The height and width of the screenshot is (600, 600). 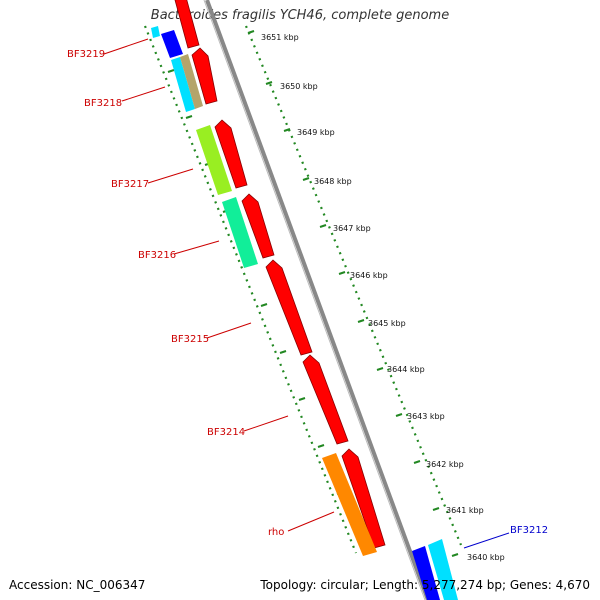 What do you see at coordinates (406, 369) in the screenshot?
I see `scale-label: 3644 kbp` at bounding box center [406, 369].